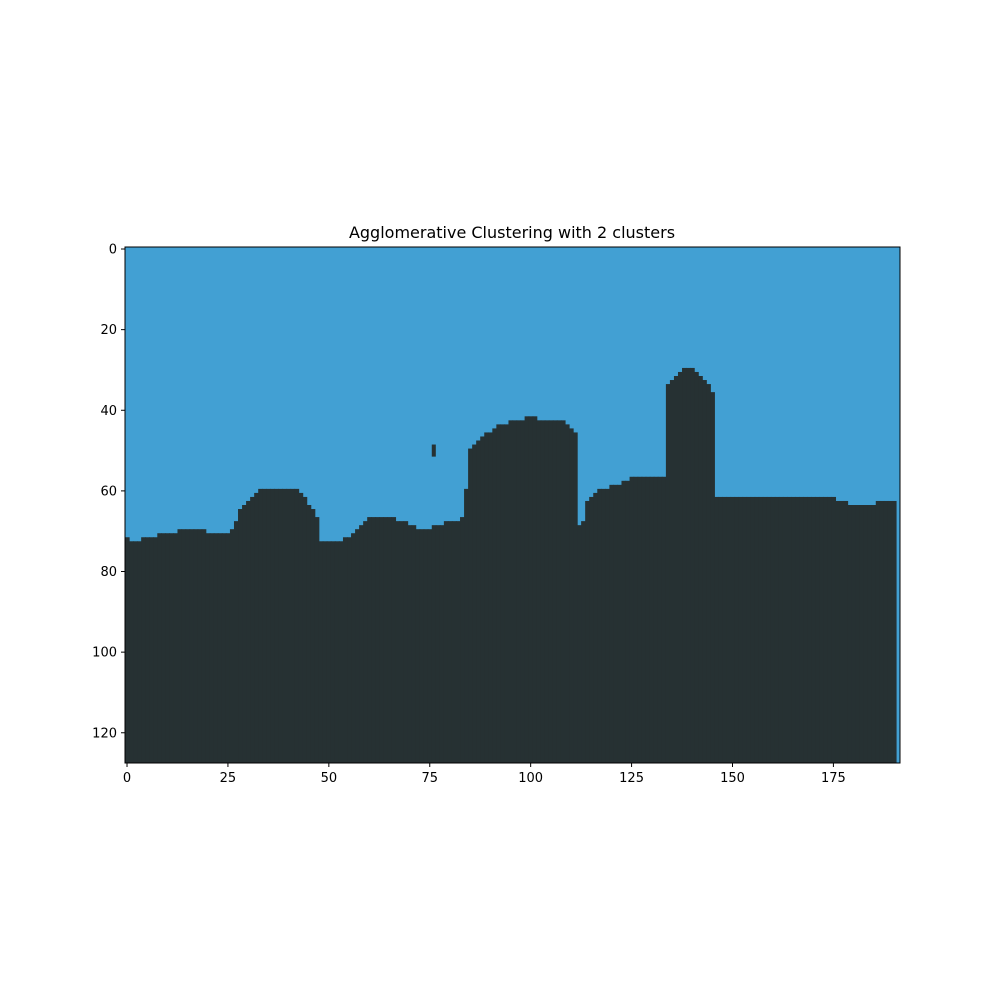 This screenshot has height=1000, width=1000. Describe the element at coordinates (104, 733) in the screenshot. I see `y-tick-label: 120` at that location.